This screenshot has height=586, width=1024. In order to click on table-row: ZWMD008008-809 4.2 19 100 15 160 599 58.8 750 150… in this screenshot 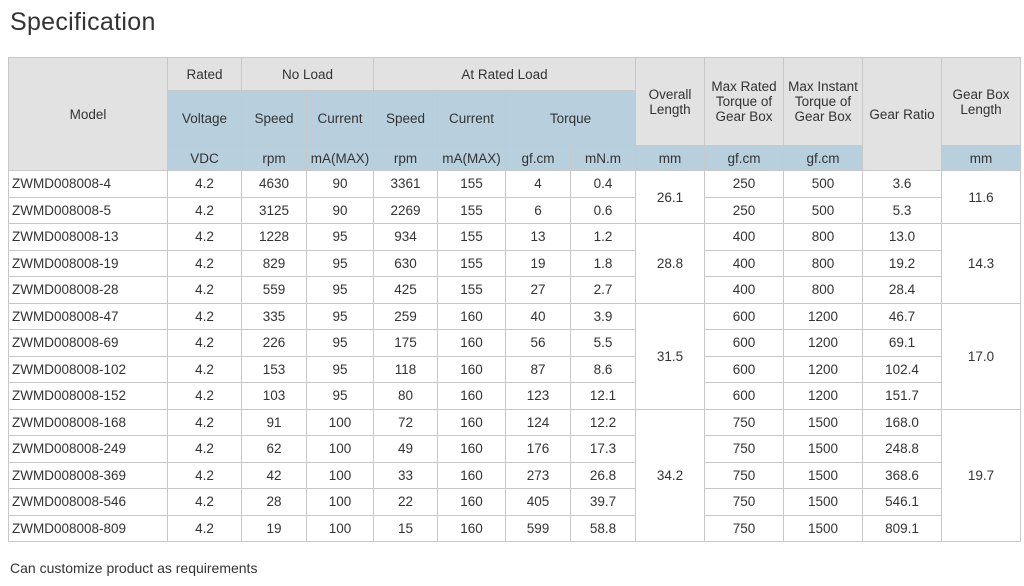, I will do `click(514, 528)`.